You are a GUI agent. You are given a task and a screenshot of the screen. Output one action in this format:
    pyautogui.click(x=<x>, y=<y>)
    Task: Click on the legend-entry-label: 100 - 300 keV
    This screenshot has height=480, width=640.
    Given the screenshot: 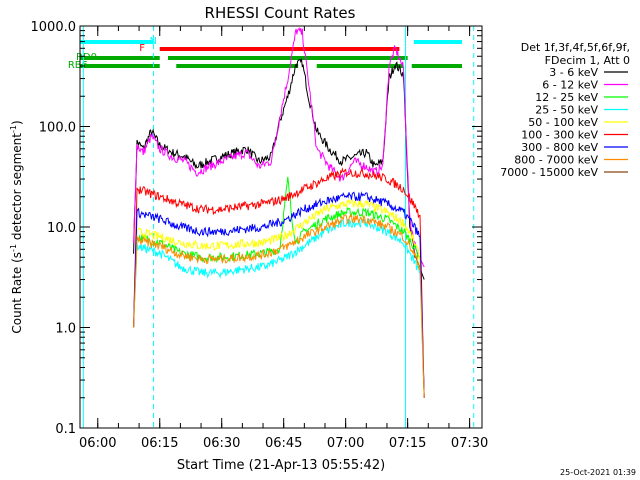 What is the action you would take?
    pyautogui.click(x=559, y=135)
    